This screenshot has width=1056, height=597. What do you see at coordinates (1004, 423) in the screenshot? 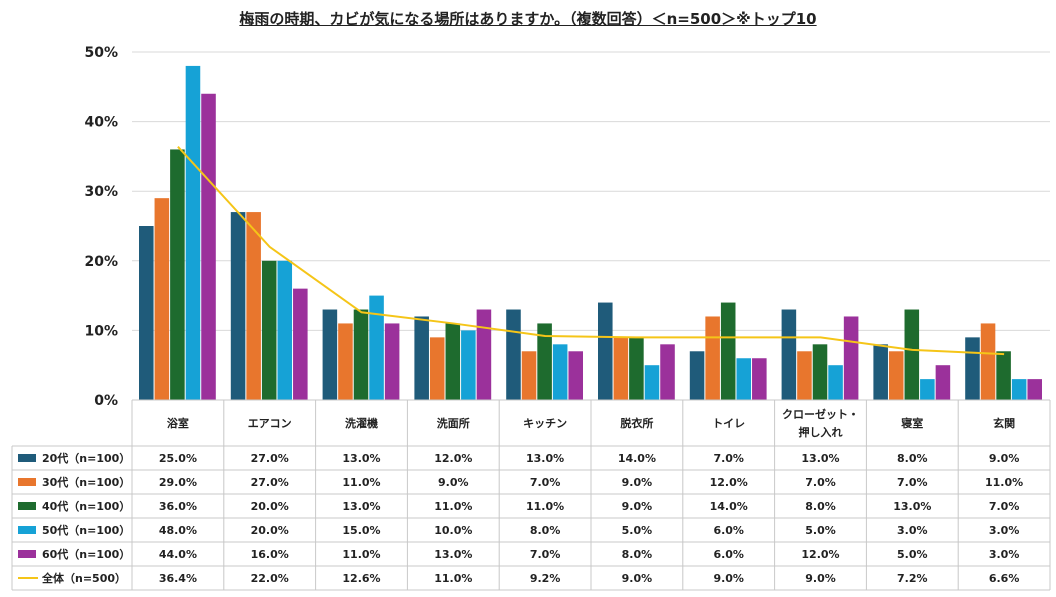
I see `category-label: 玄関` at bounding box center [1004, 423].